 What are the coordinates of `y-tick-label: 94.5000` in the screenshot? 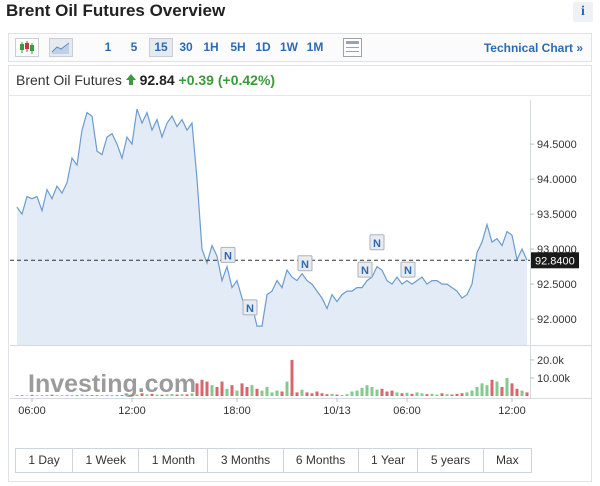 It's located at (557, 145).